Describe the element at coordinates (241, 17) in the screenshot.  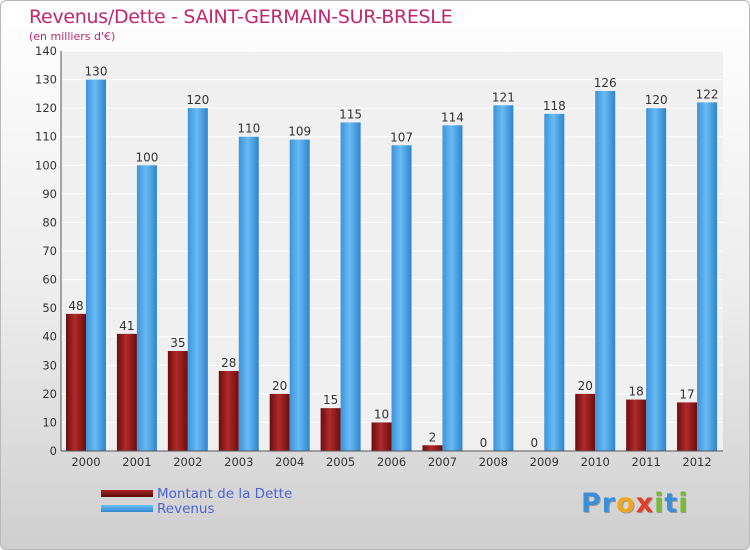
I see `chart-title: Revenus/Dette - SAINT-GERMAIN-SUR-BRESLE` at that location.